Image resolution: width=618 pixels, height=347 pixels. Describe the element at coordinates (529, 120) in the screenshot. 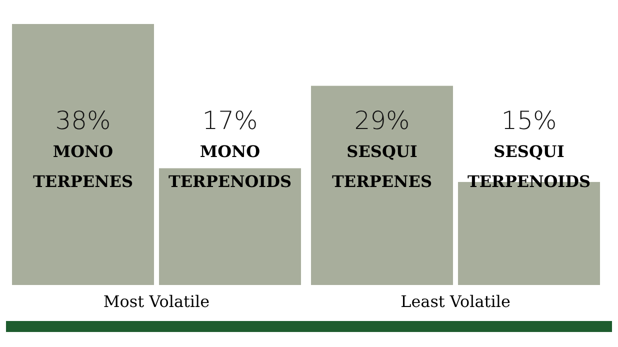

I see `data-label: 15%` at that location.